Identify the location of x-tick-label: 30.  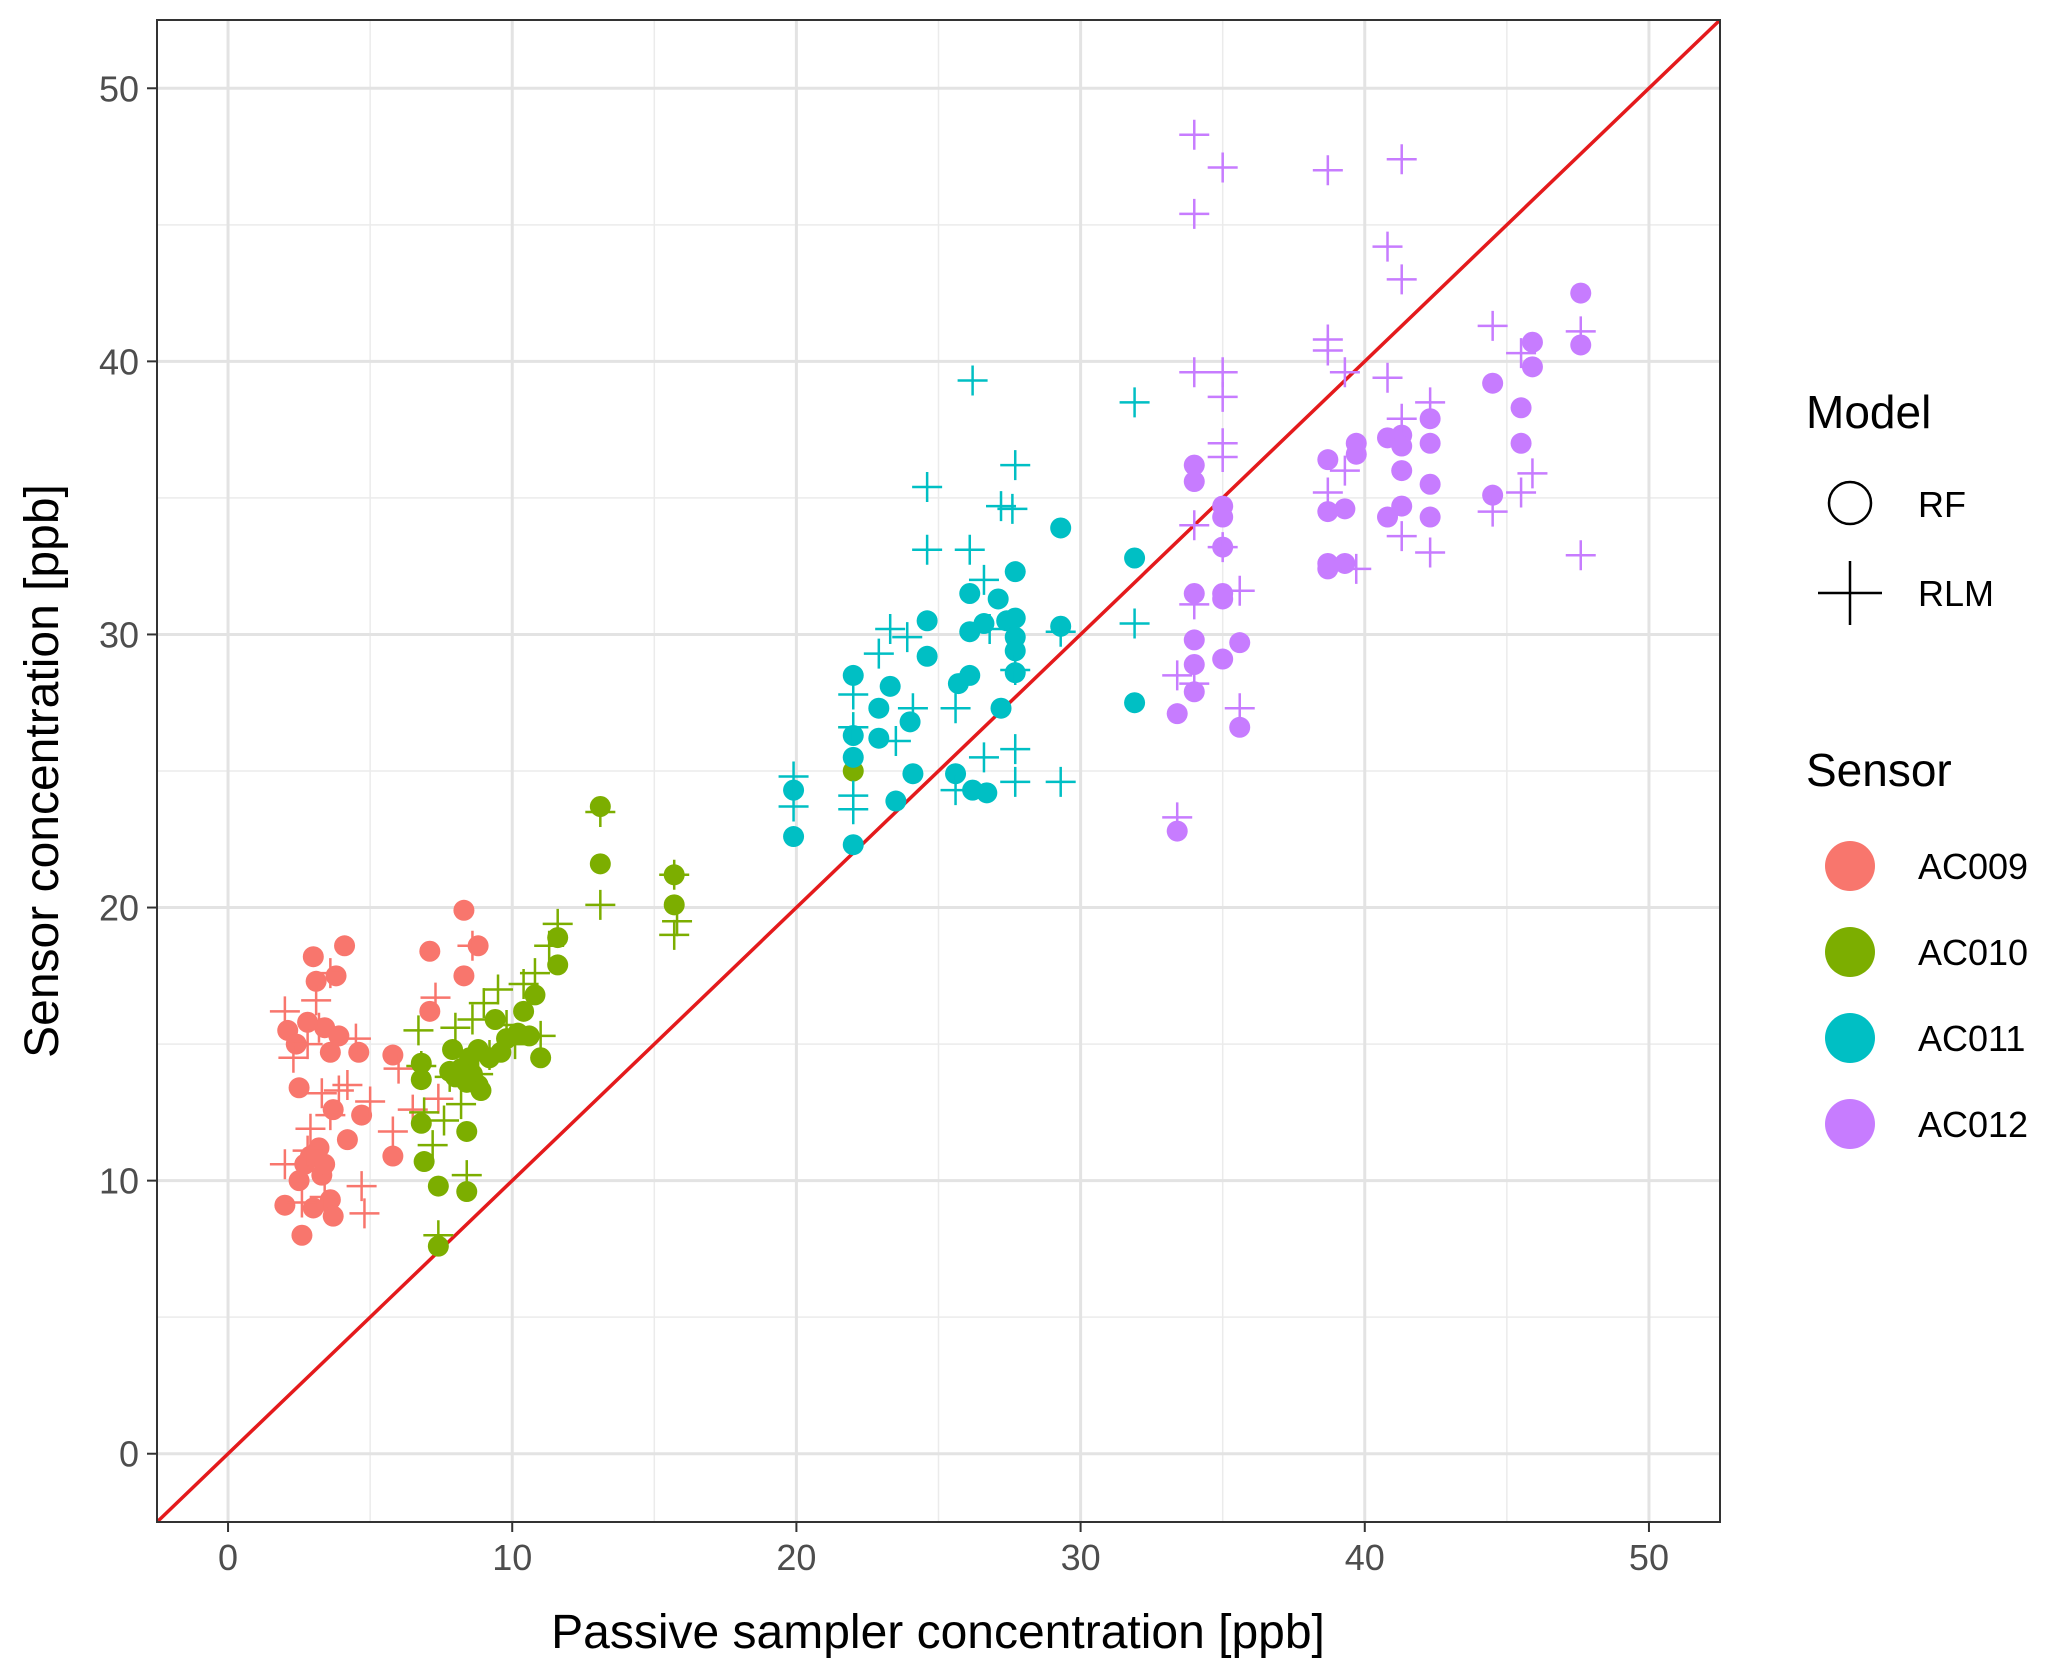
(1081, 1557).